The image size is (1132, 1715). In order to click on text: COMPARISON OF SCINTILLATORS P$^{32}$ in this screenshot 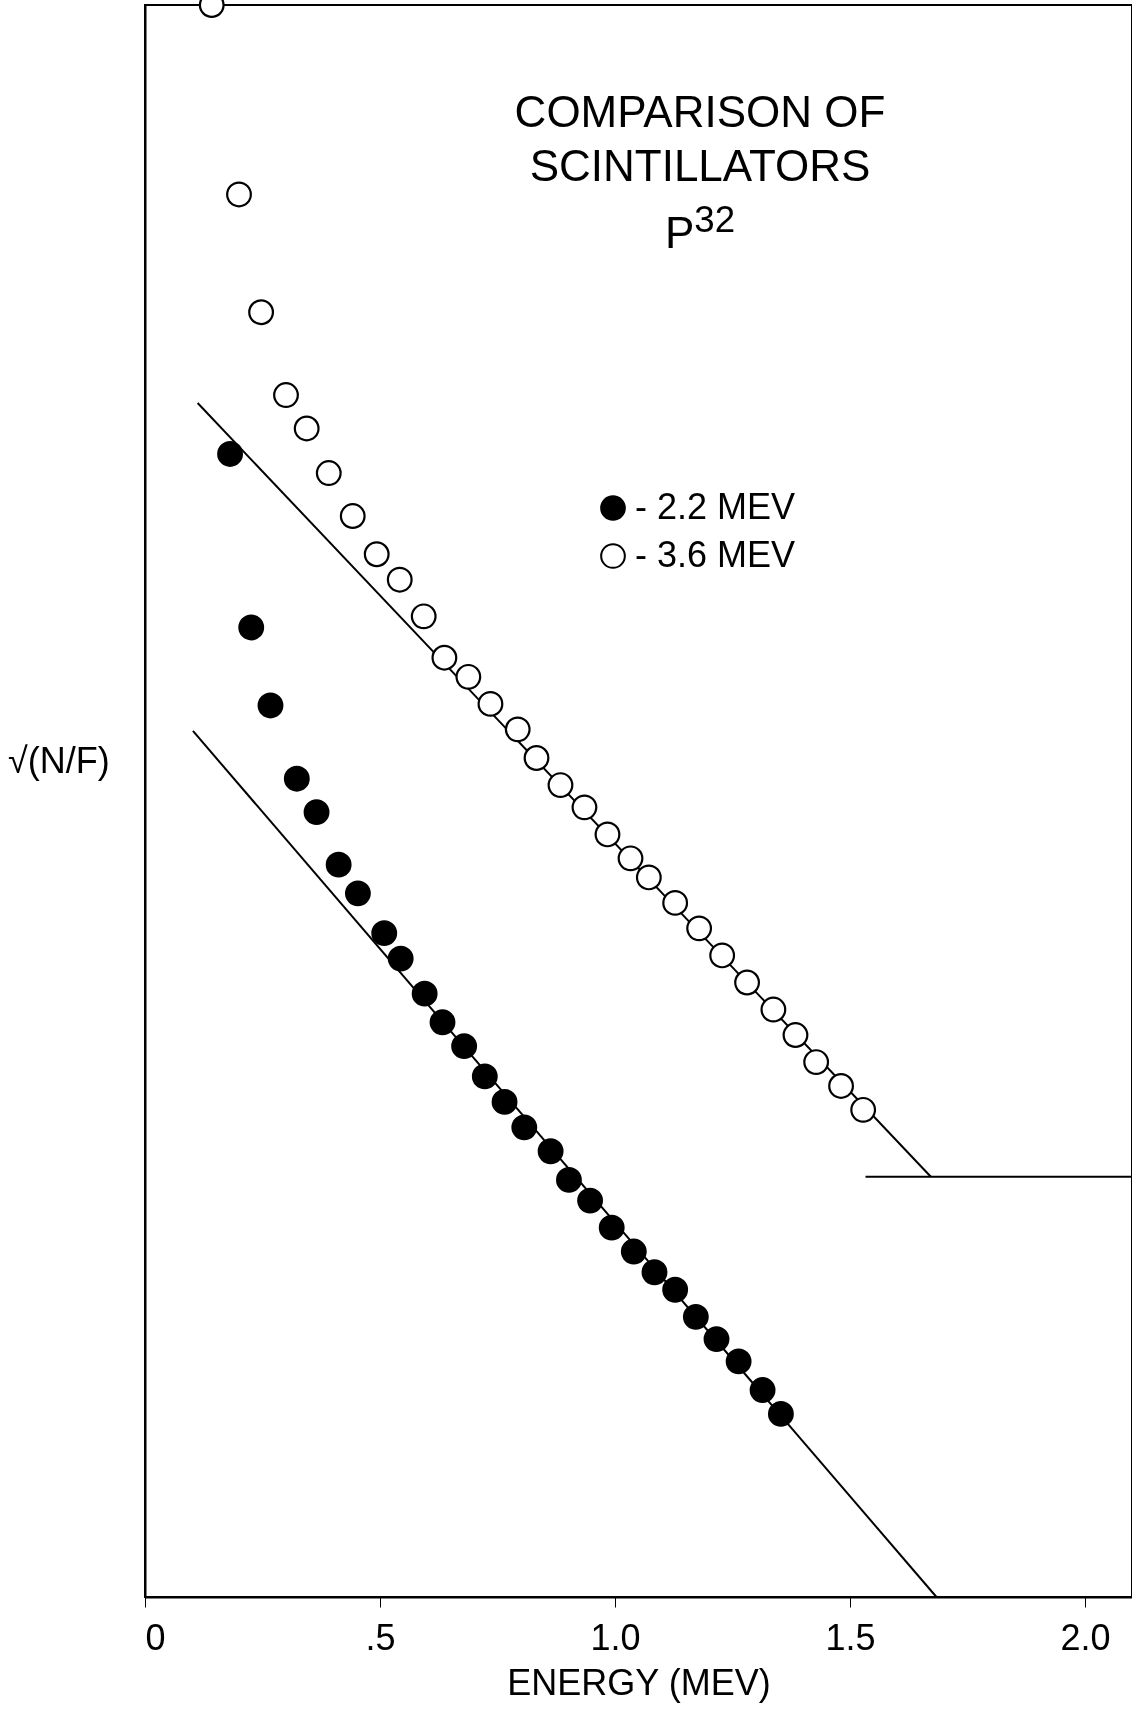, I will do `click(700, 172)`.